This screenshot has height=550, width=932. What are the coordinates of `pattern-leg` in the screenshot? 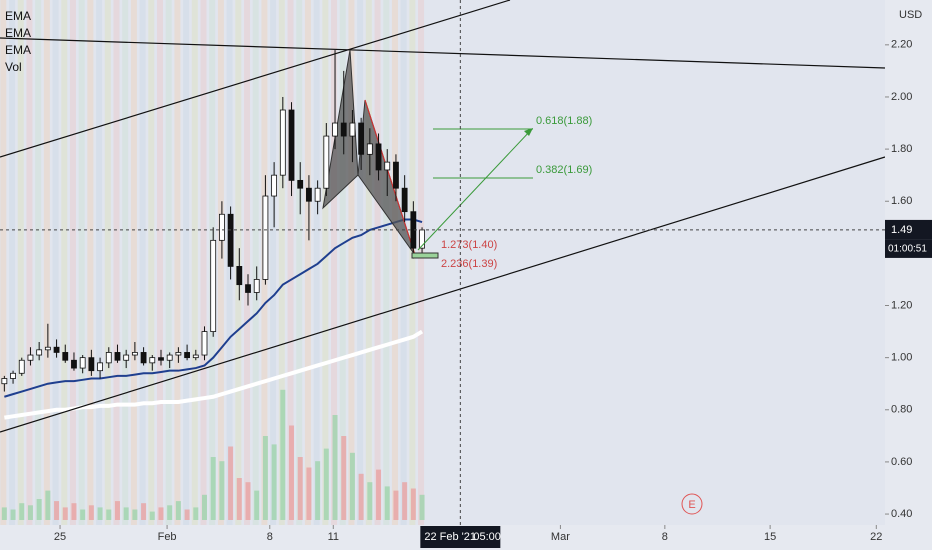 It's located at (390, 177).